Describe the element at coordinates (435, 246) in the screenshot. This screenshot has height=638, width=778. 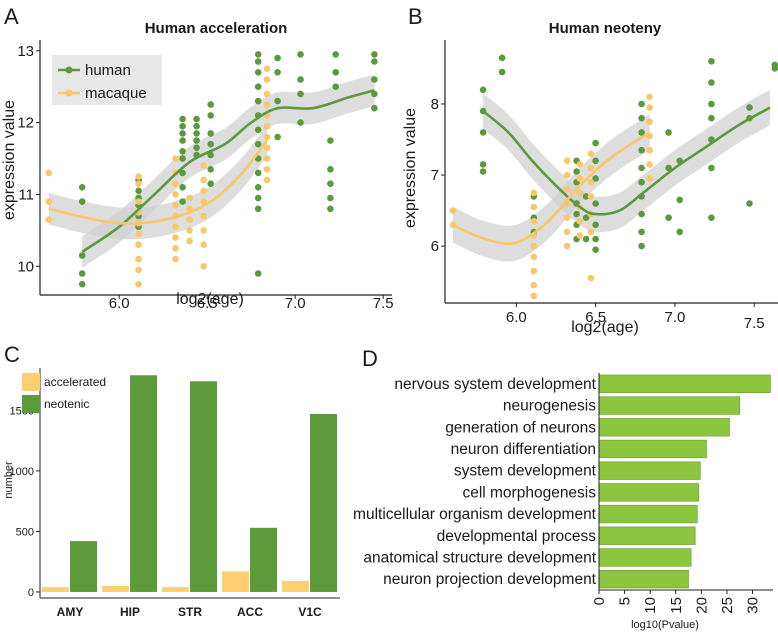
I see `y-tick-label: 6` at that location.